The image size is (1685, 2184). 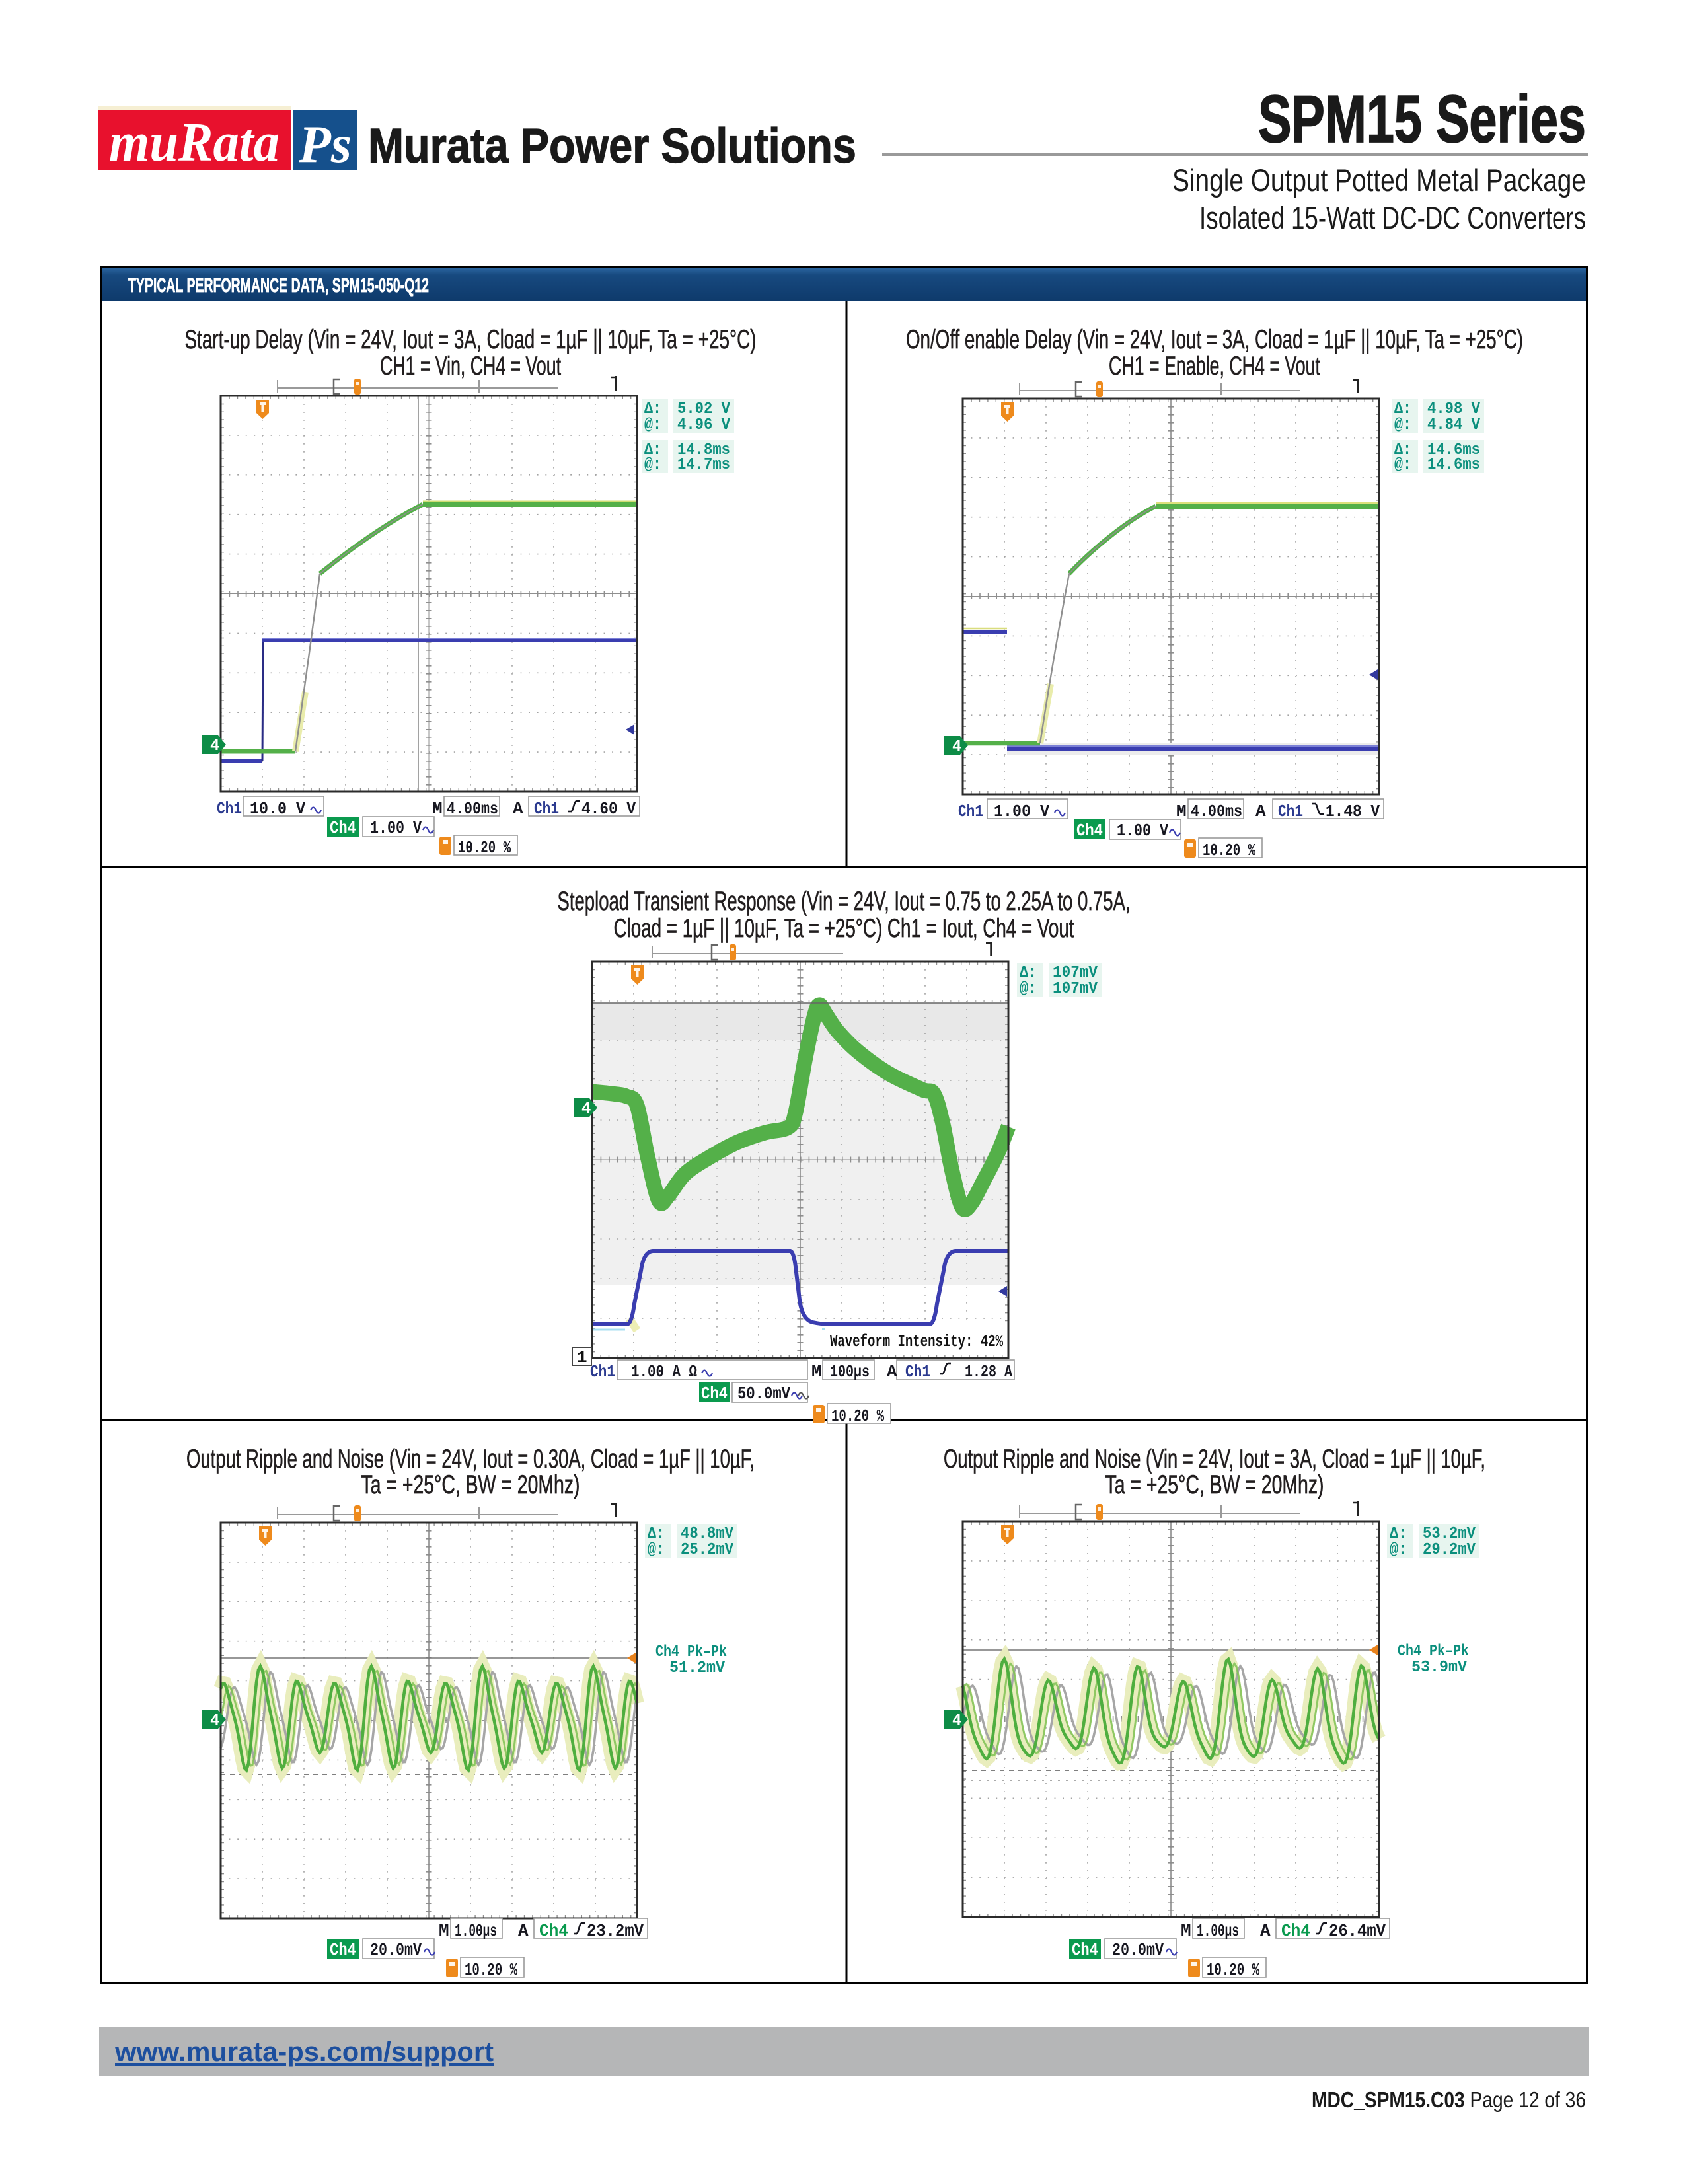 I want to click on svg-text: 14.6ms, so click(x=1454, y=465).